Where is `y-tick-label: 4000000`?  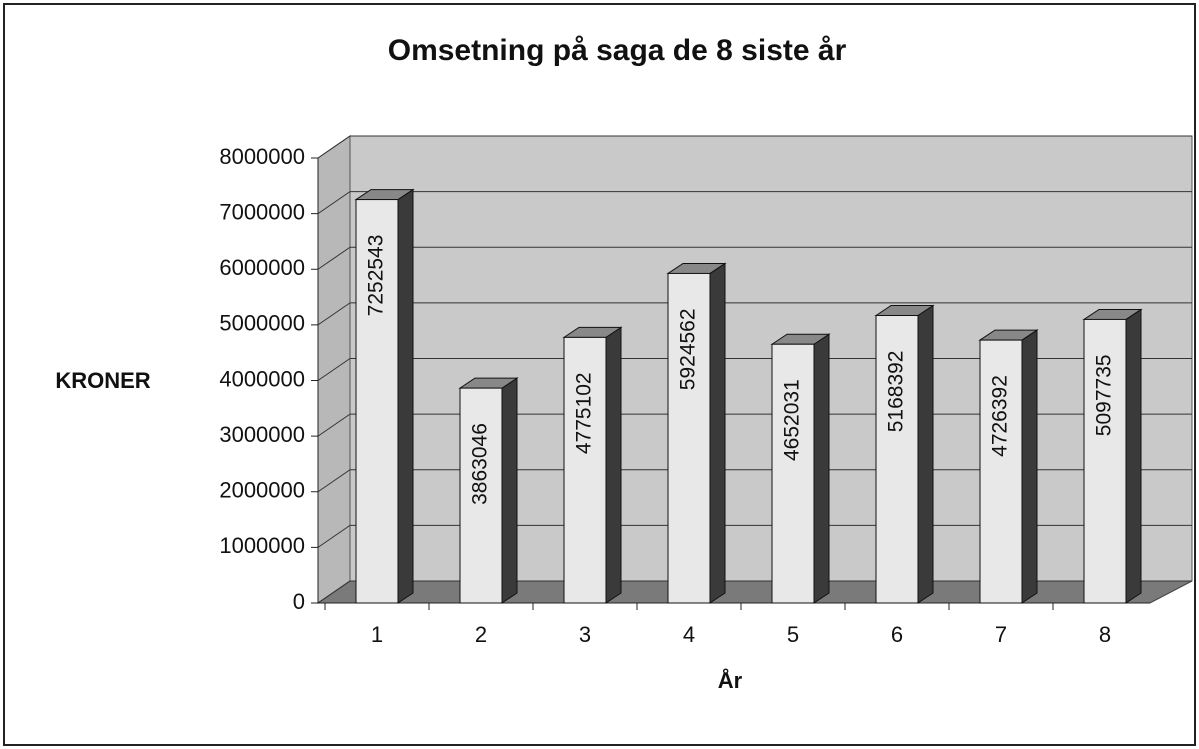
y-tick-label: 4000000 is located at coordinates (262, 378).